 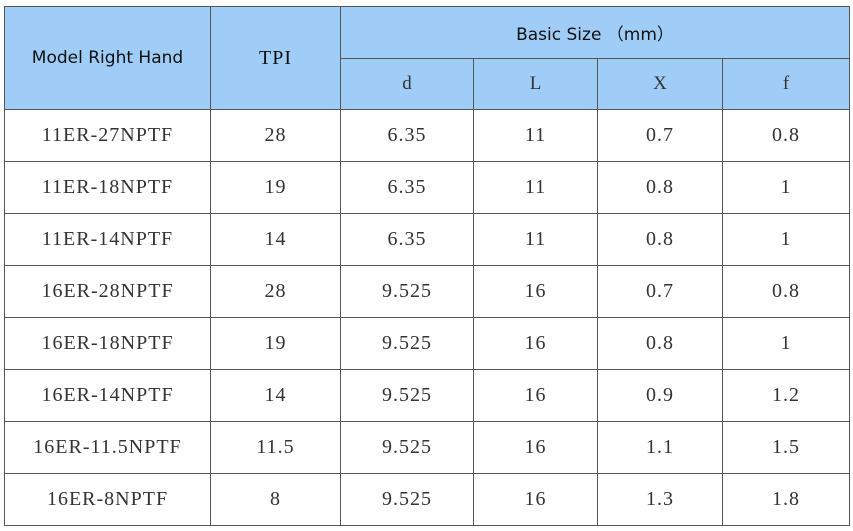 I want to click on table-row: 16ER-14NPTF 14 9.525 16 0.9 1.2, so click(x=427, y=395).